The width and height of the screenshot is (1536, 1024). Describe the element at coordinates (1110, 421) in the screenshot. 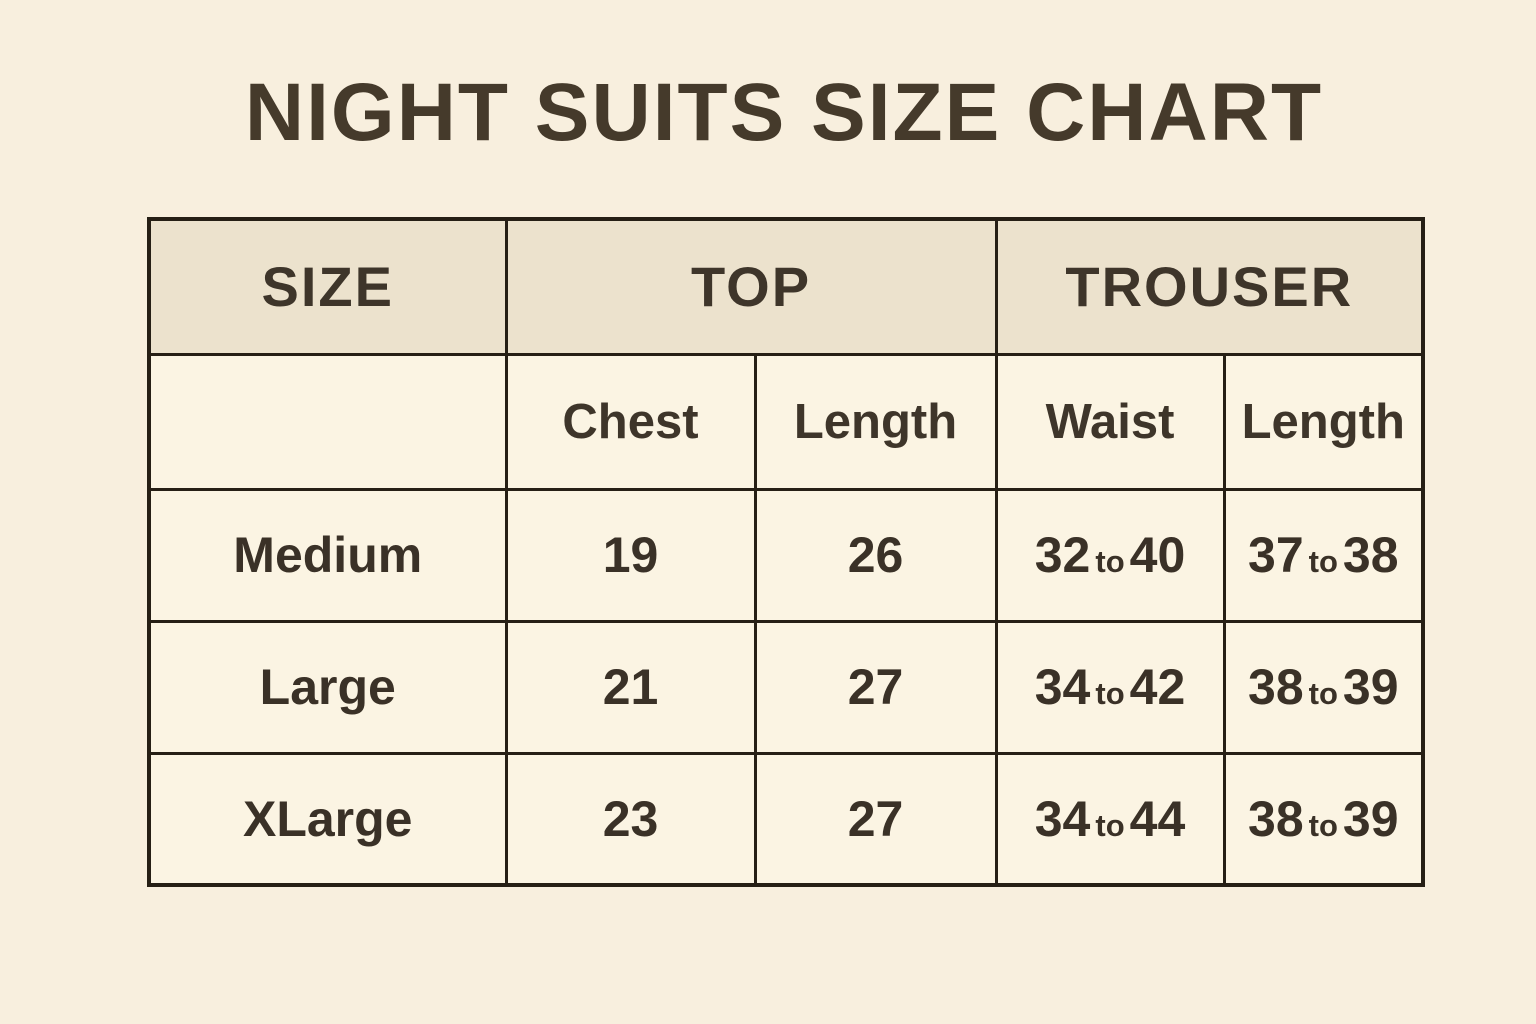

I see `subheader-cell-trouser-waist: Waist` at that location.